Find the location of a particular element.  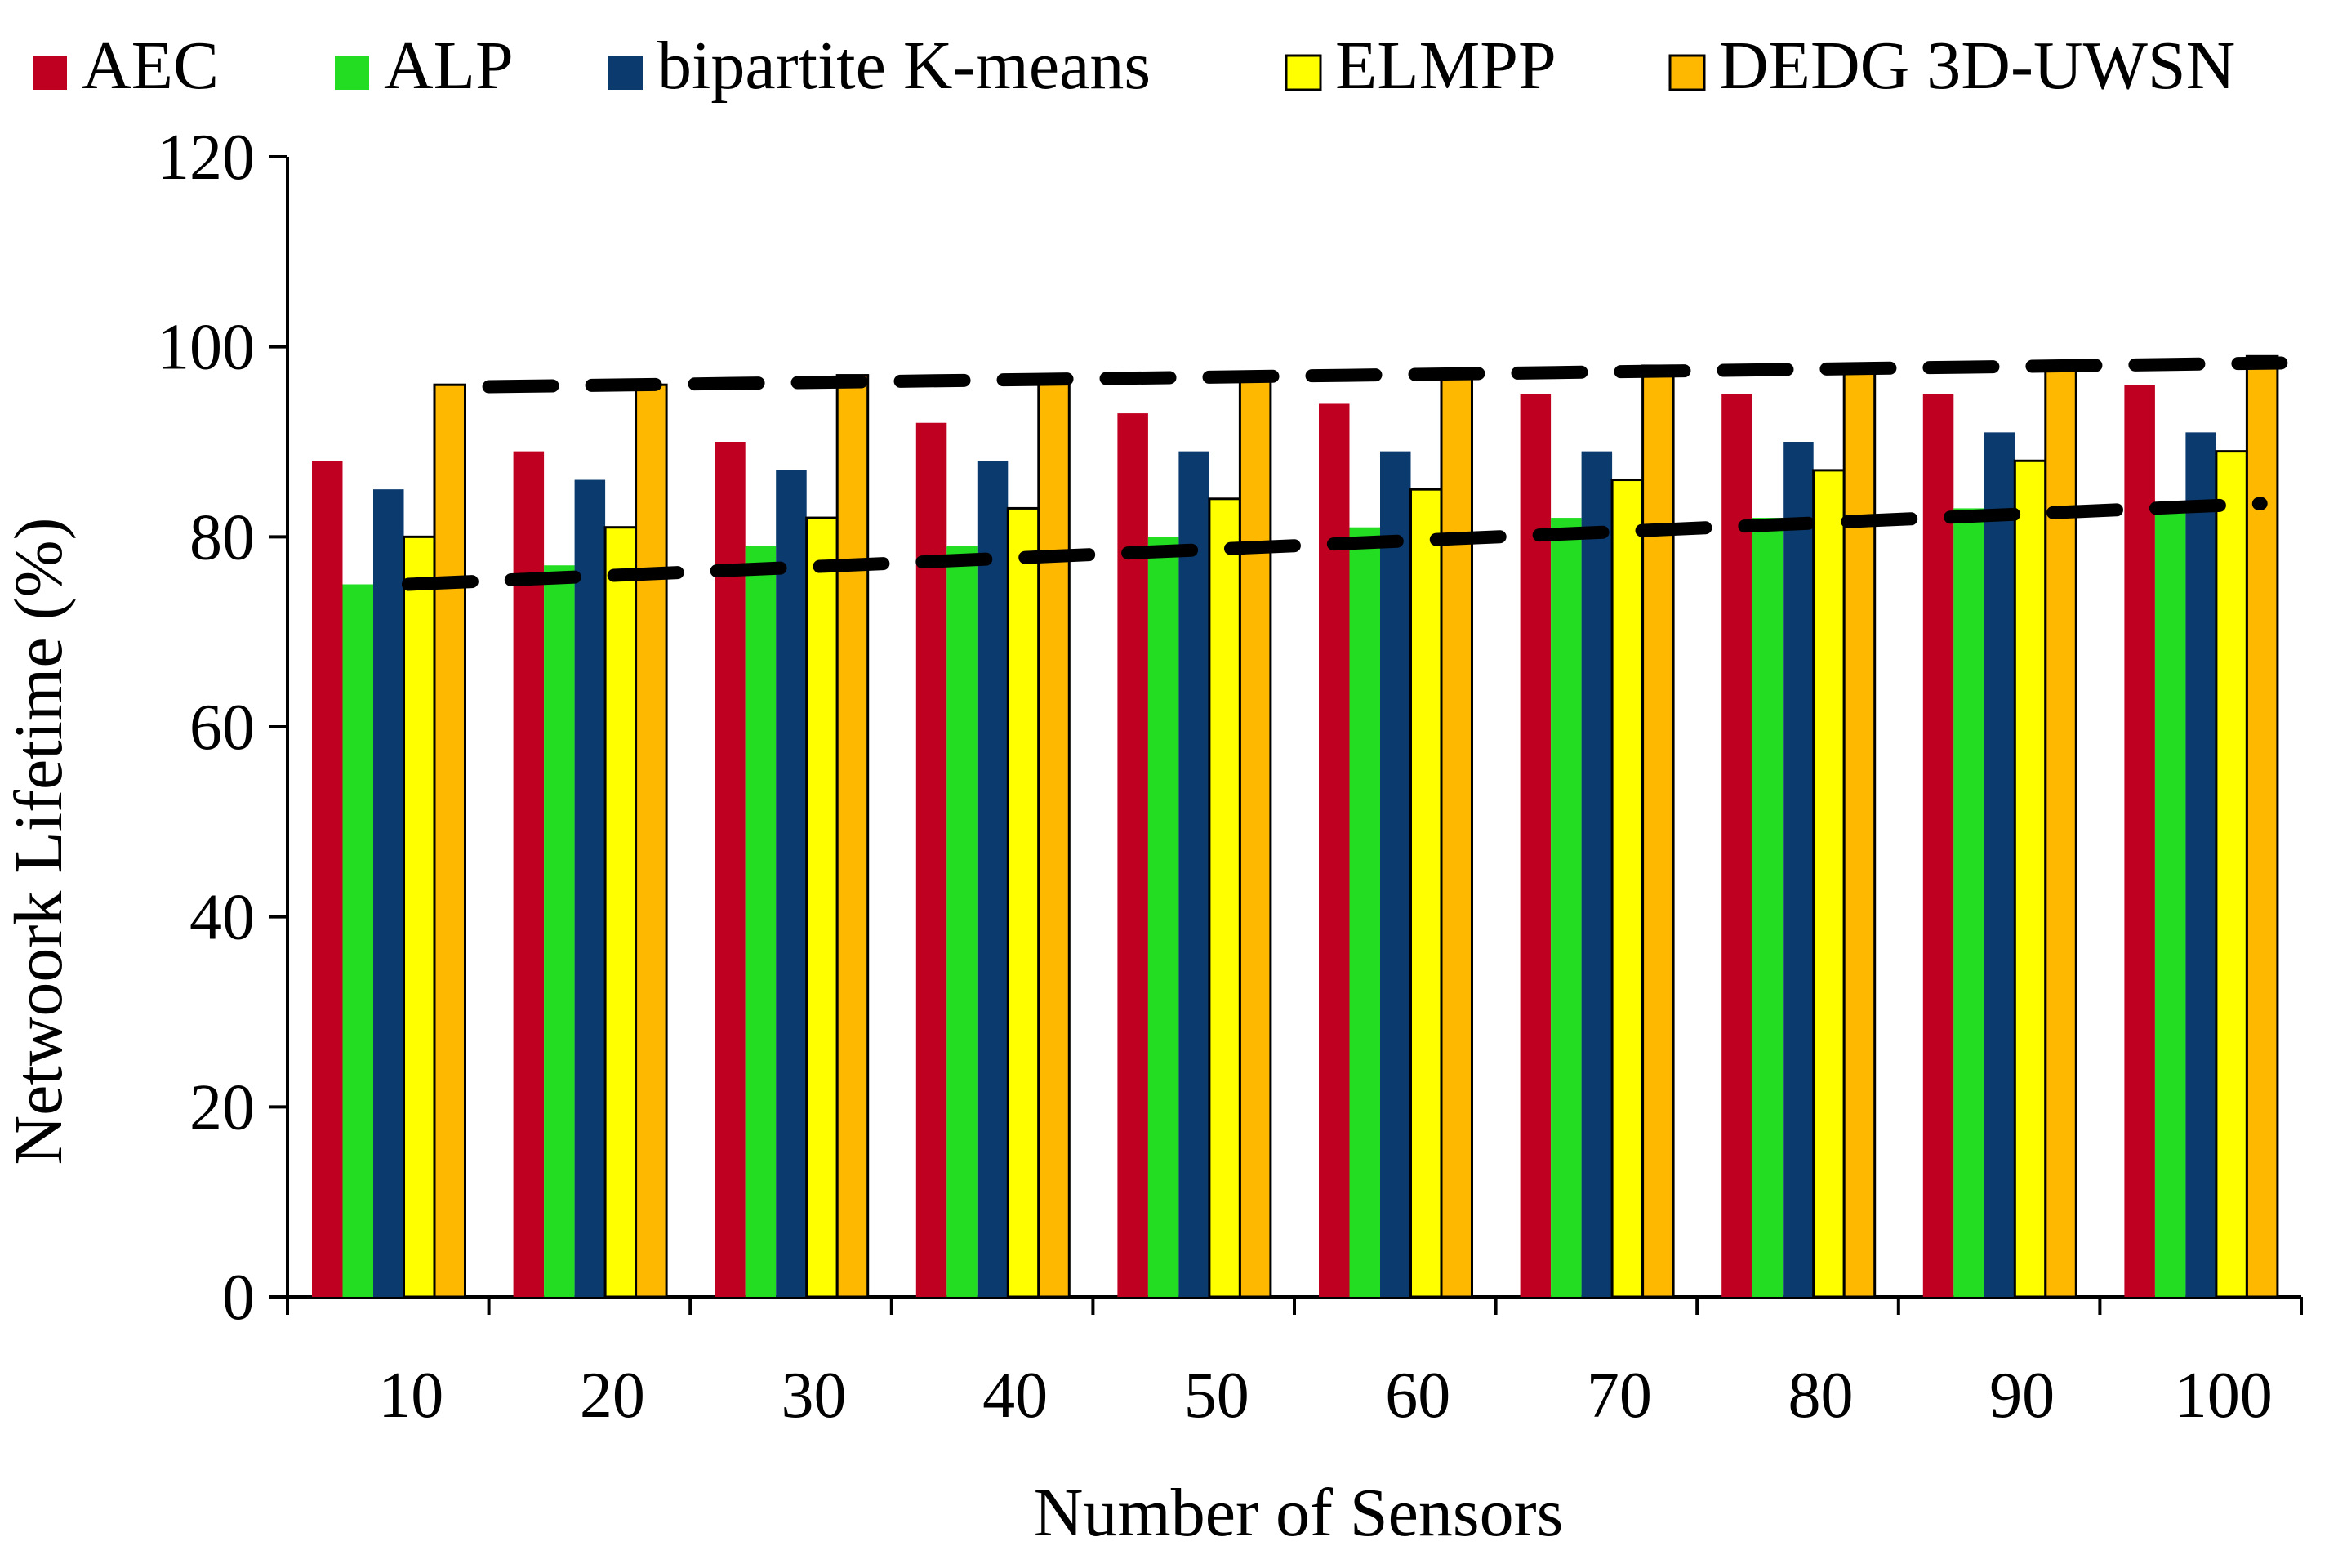

y-tick-label: 60 is located at coordinates (222, 728).